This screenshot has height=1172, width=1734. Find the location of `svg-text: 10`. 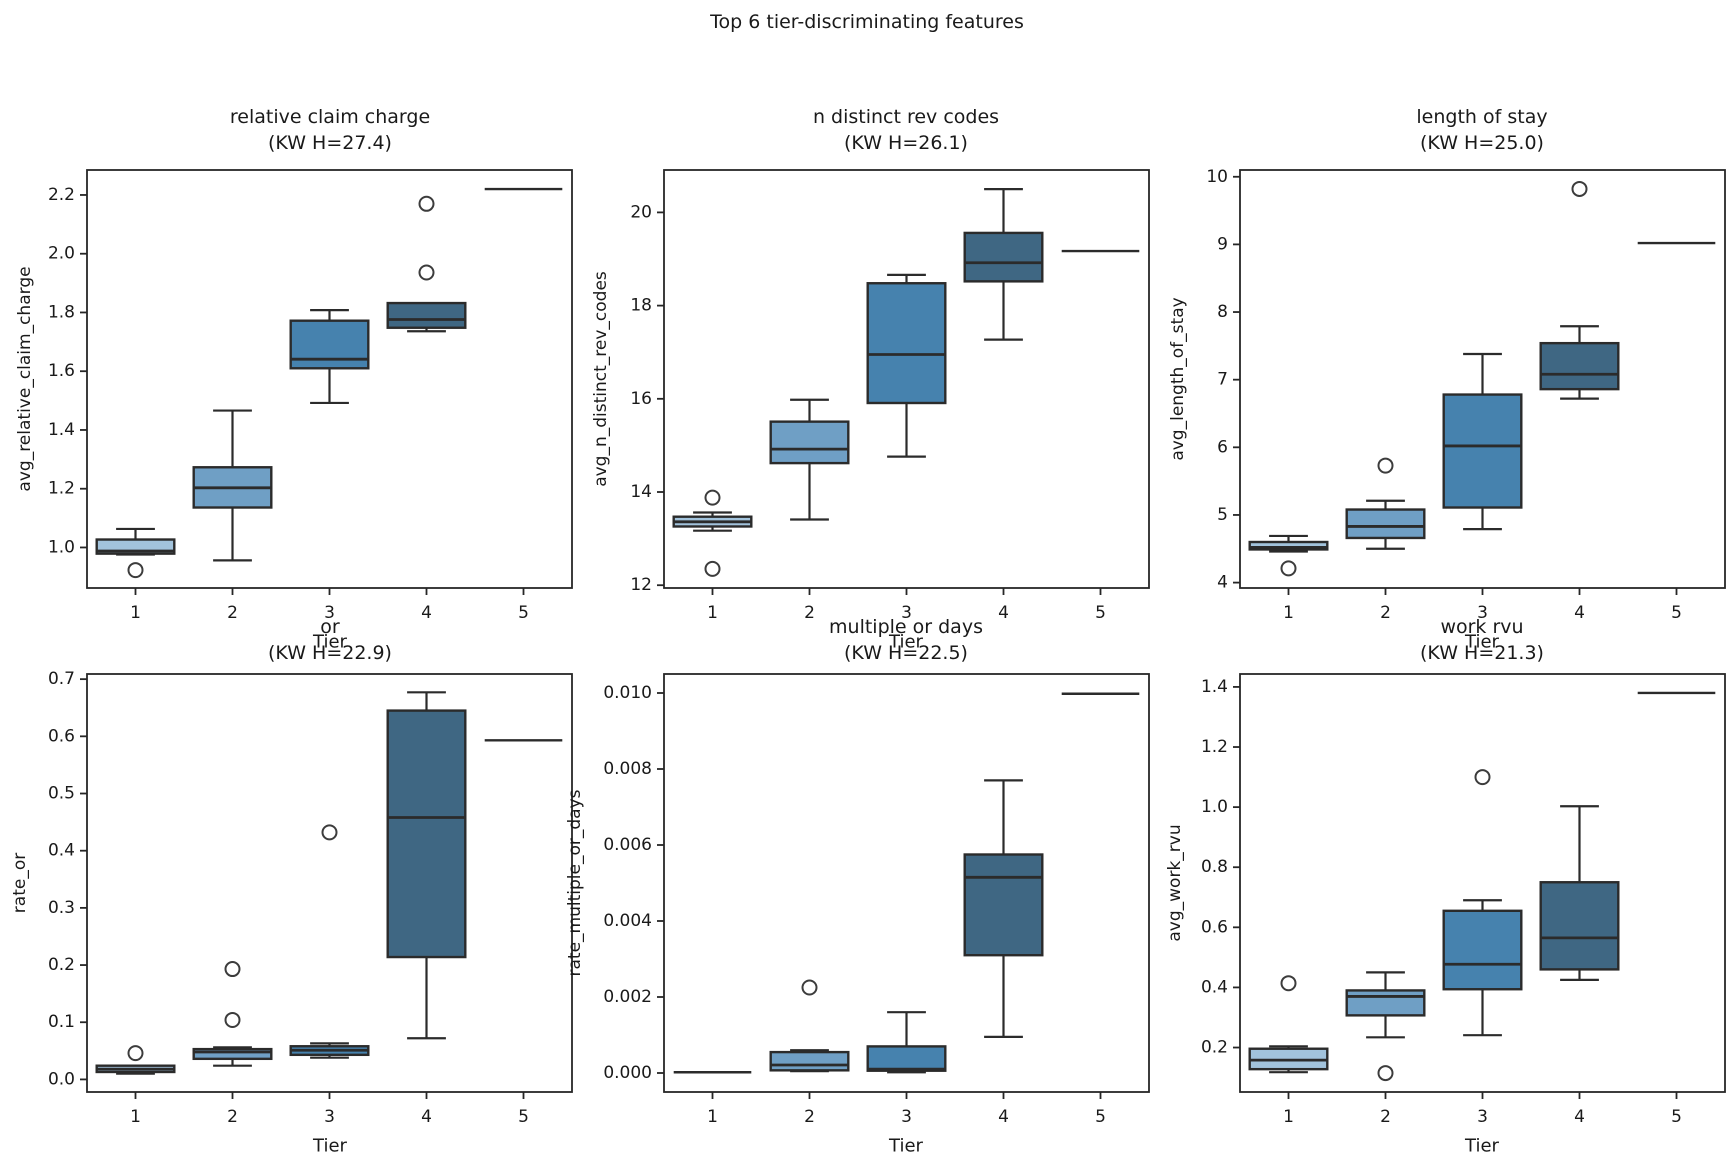

svg-text: 10 is located at coordinates (1217, 177).